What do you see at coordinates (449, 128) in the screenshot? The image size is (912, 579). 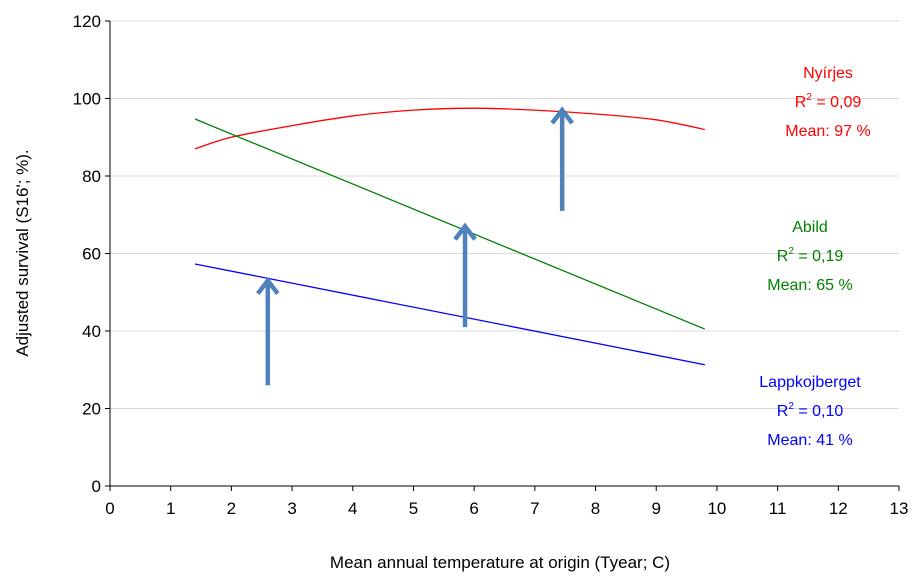 I see `series-line-ny-rjes` at bounding box center [449, 128].